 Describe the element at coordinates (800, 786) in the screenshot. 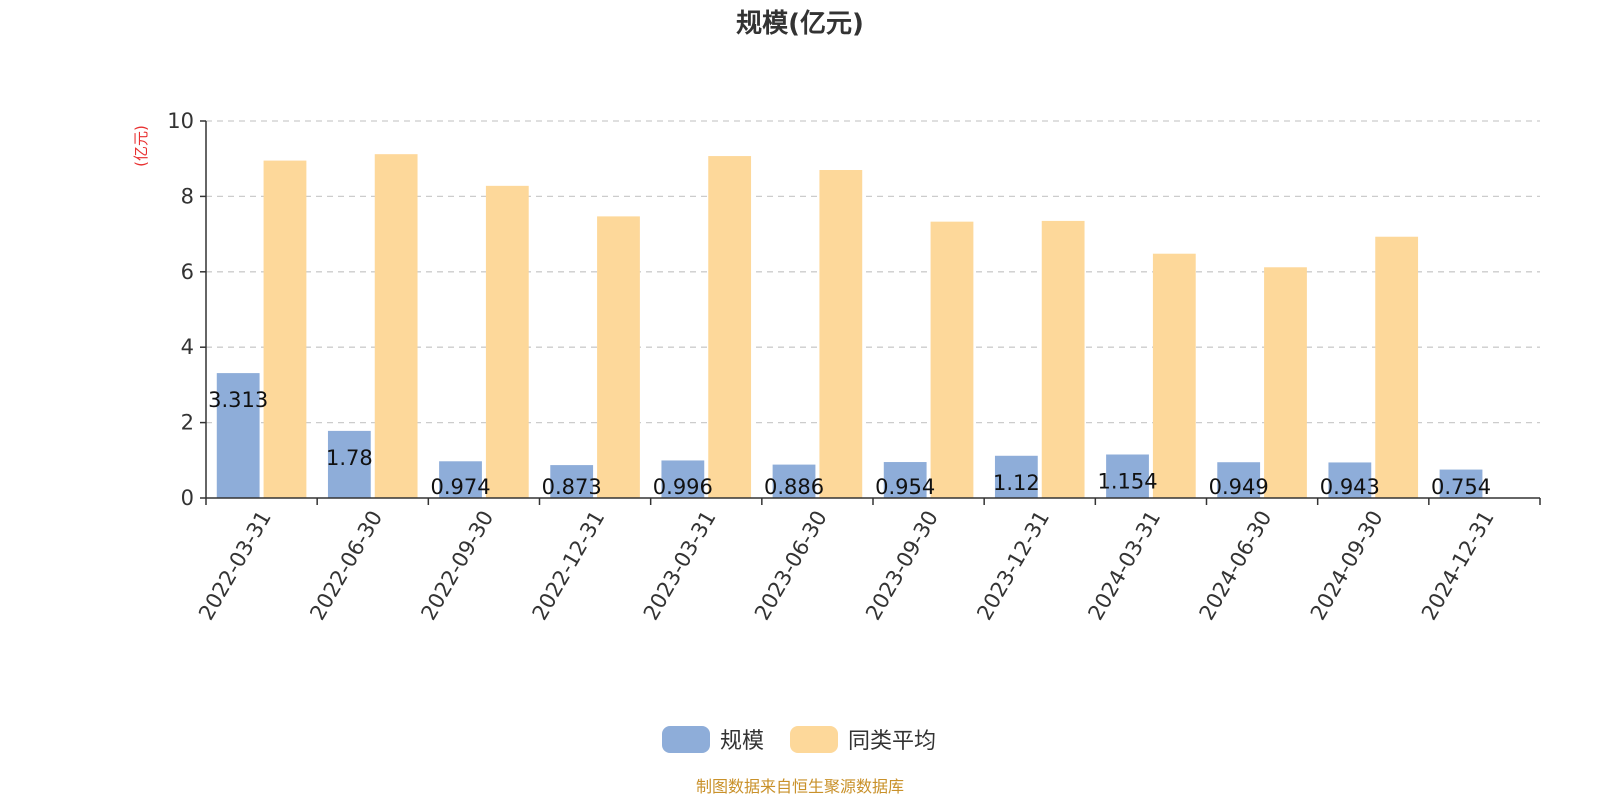

I see `source-note: 制图数据来自恒生聚源数据库` at that location.